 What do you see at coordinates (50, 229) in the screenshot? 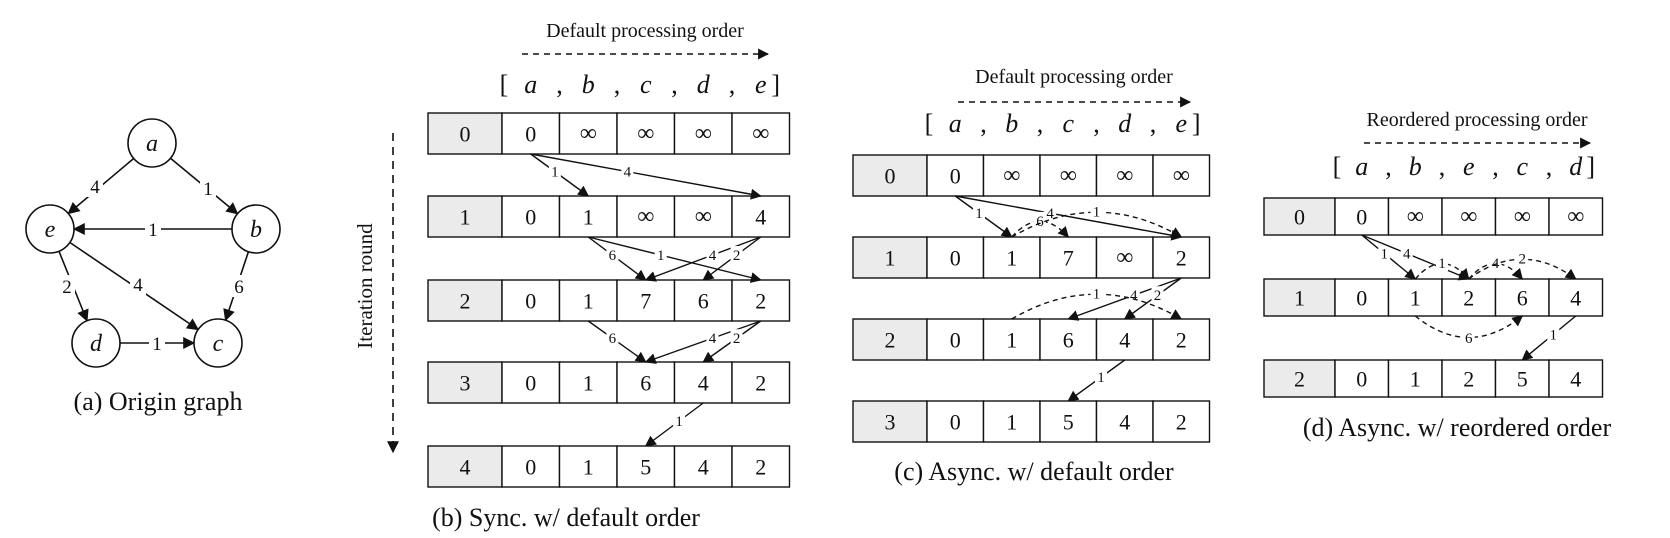
I see `graph-node-e: e` at bounding box center [50, 229].